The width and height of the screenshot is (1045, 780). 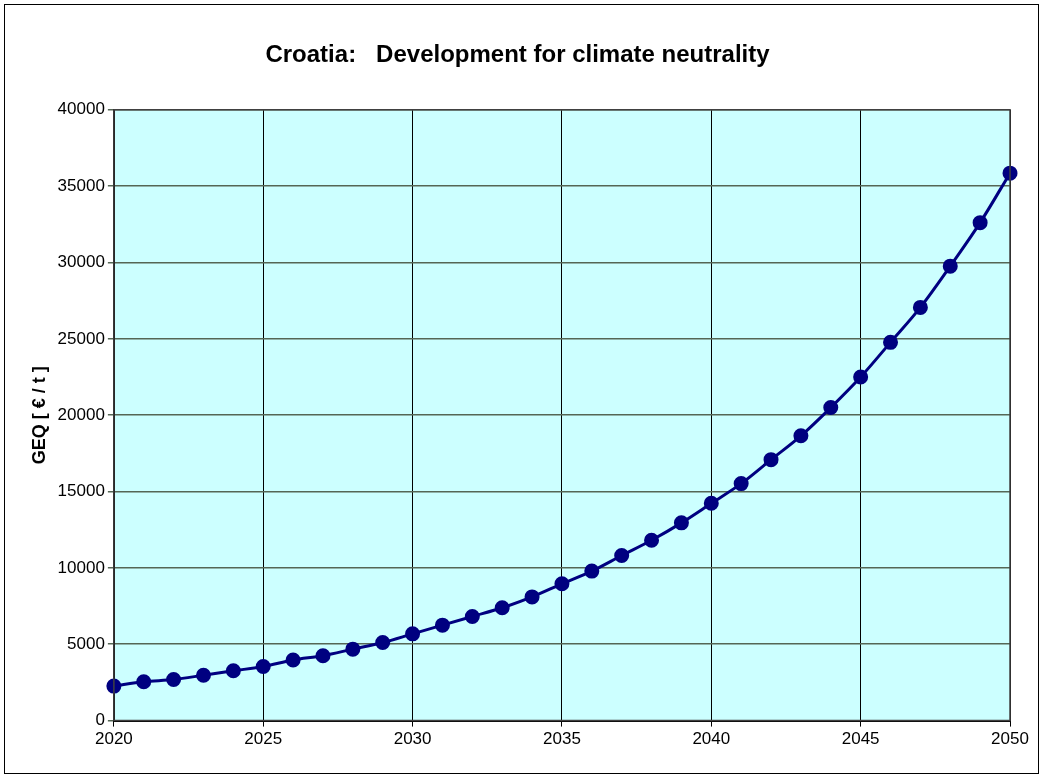 I want to click on x-tick-label: 2045, so click(x=860, y=739).